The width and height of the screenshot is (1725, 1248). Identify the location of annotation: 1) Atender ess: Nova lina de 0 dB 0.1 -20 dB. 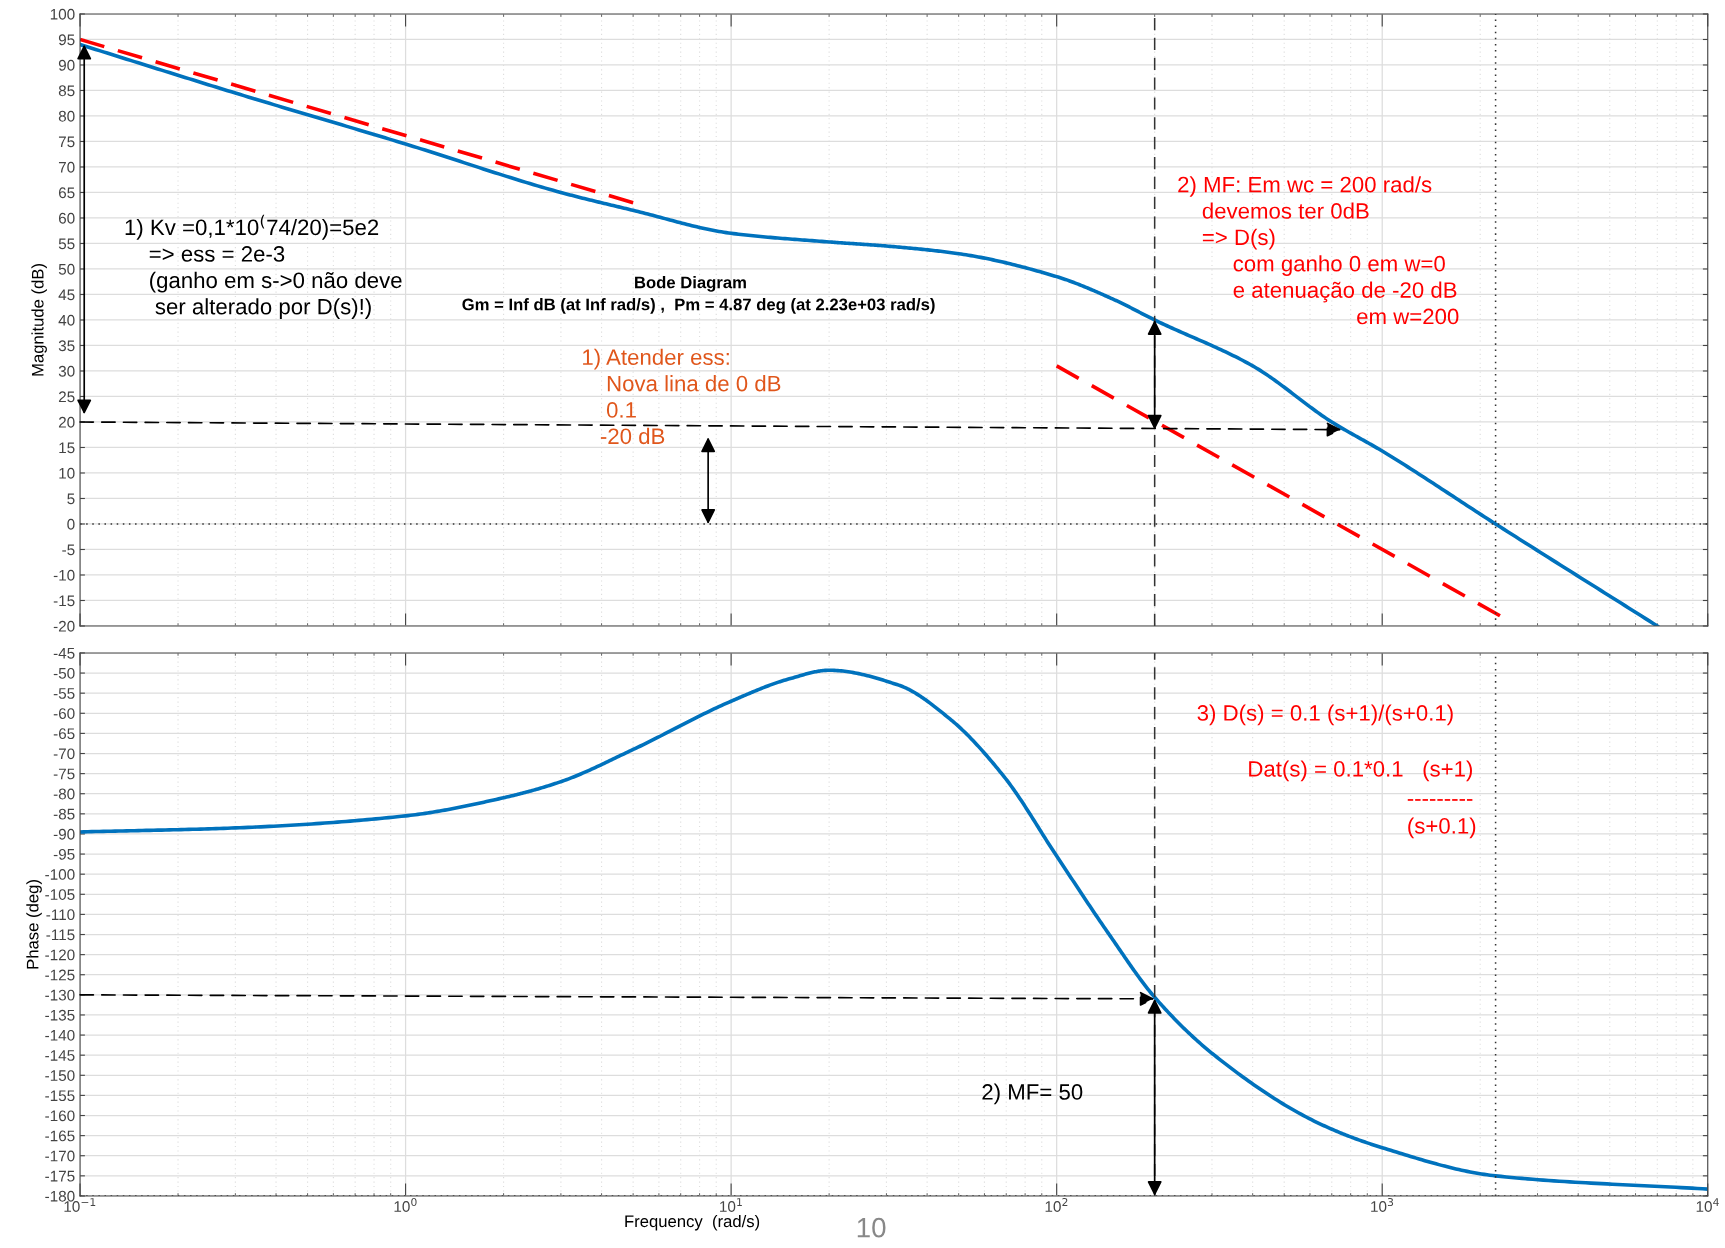
(682, 396).